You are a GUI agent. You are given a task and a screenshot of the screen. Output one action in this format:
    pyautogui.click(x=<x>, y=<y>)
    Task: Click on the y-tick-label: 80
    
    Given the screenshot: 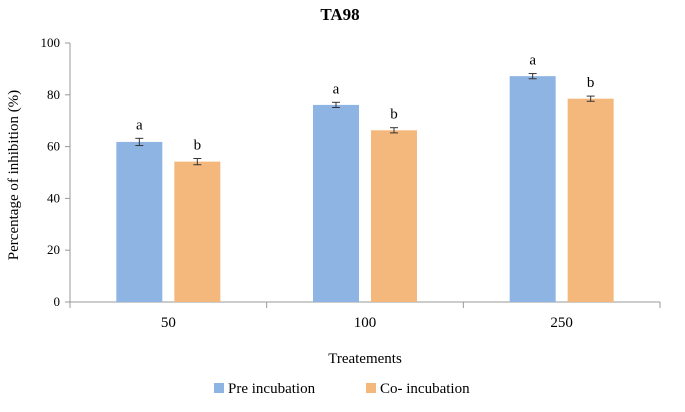 What is the action you would take?
    pyautogui.click(x=53, y=94)
    